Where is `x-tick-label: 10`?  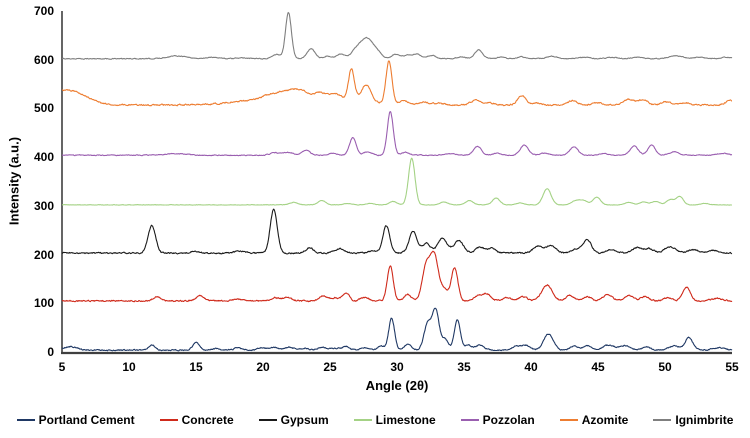 x-tick-label: 10 is located at coordinates (129, 367).